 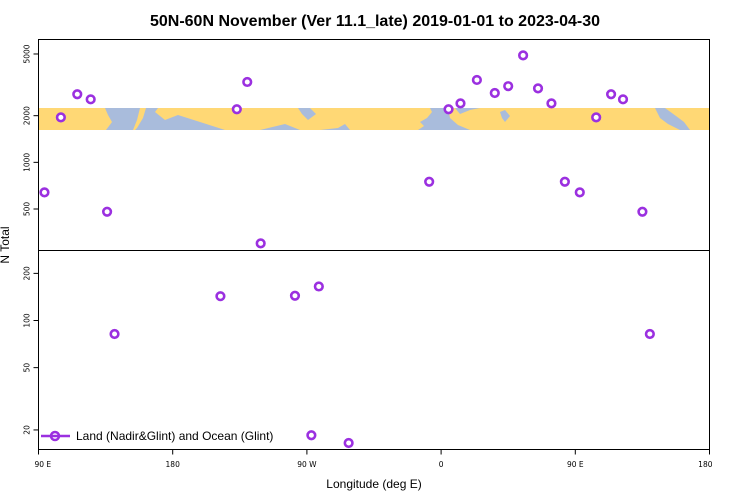 What do you see at coordinates (27, 53) in the screenshot?
I see `upper-y-tick-label-5000: 5000` at bounding box center [27, 53].